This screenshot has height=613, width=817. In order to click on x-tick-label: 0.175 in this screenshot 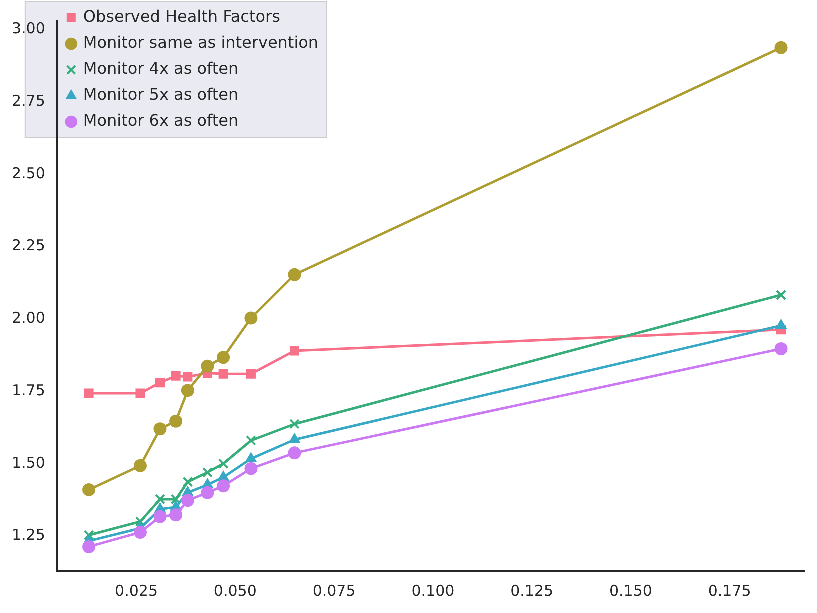, I will do `click(730, 591)`.